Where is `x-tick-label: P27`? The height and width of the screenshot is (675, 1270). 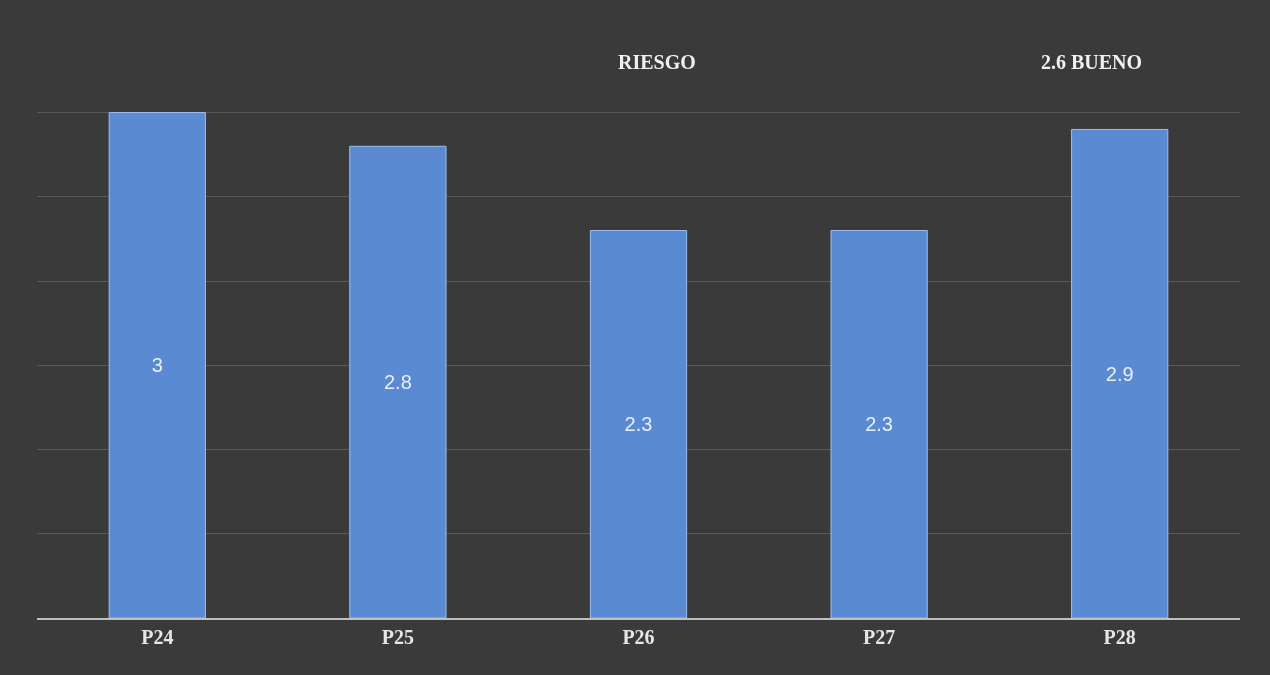
x-tick-label: P27 is located at coordinates (879, 637).